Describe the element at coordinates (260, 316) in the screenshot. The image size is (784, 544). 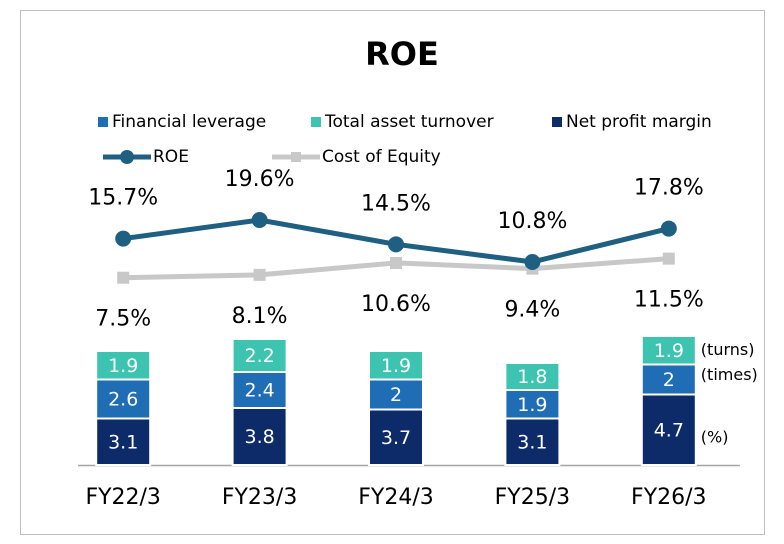
I see `data-label: 8.1%` at that location.